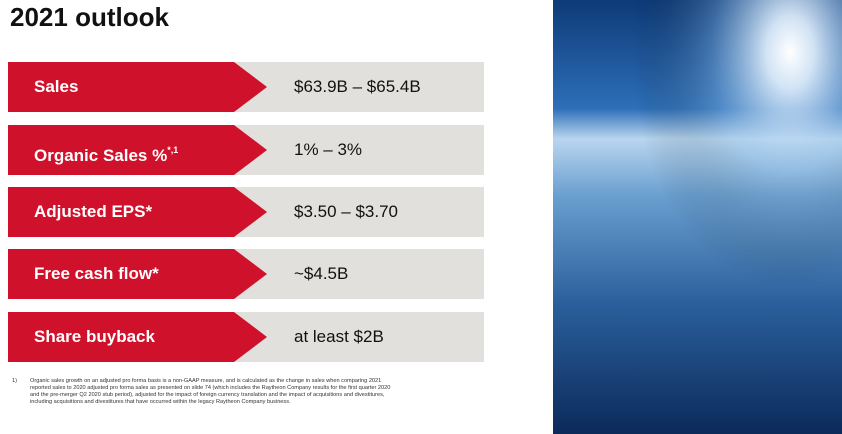 This screenshot has height=434, width=842. What do you see at coordinates (339, 336) in the screenshot?
I see `row-value: at least $2B` at bounding box center [339, 336].